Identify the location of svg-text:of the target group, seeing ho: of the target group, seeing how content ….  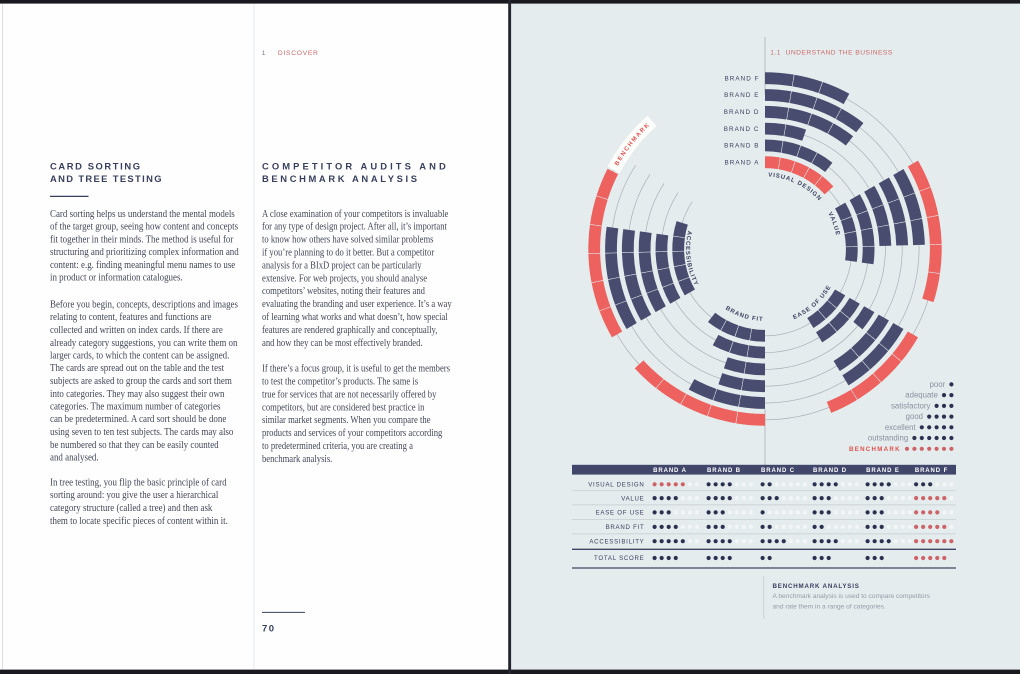
(144, 227).